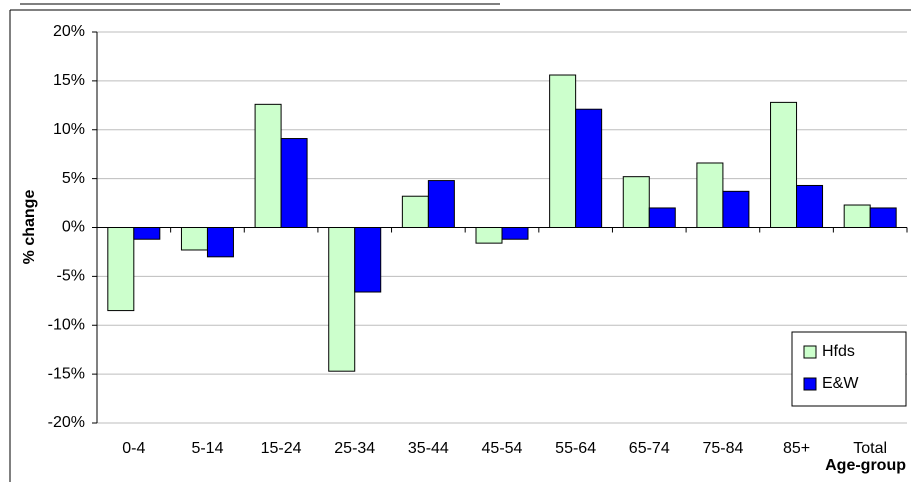 Image resolution: width=911 pixels, height=482 pixels. Describe the element at coordinates (281, 448) in the screenshot. I see `x-tick-label: 15-24` at that location.